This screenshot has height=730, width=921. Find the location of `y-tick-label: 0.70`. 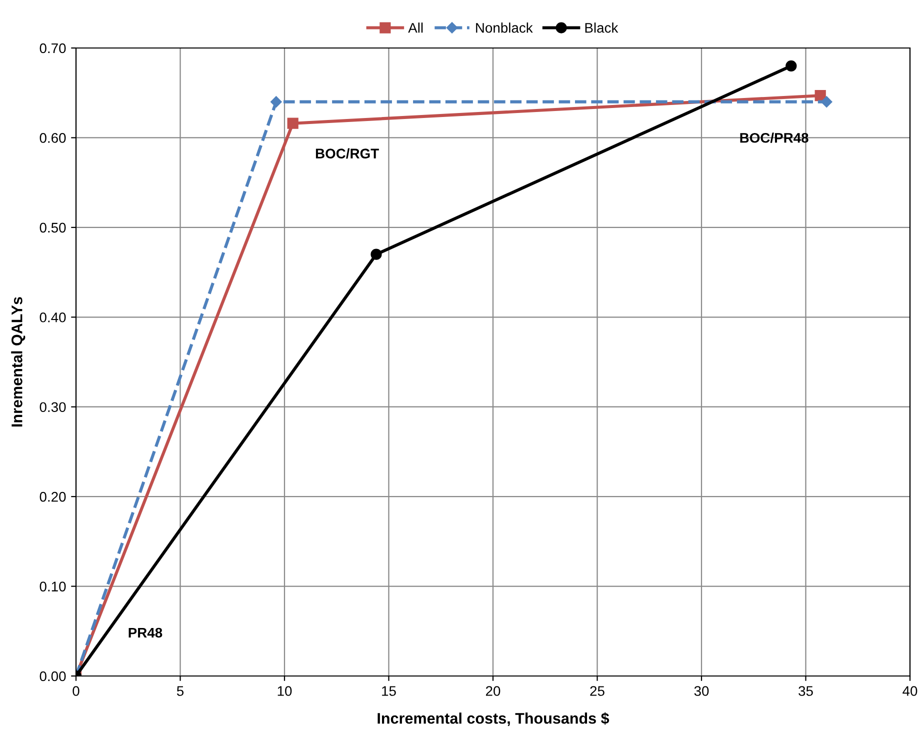

y-tick-label: 0.70 is located at coordinates (53, 48).